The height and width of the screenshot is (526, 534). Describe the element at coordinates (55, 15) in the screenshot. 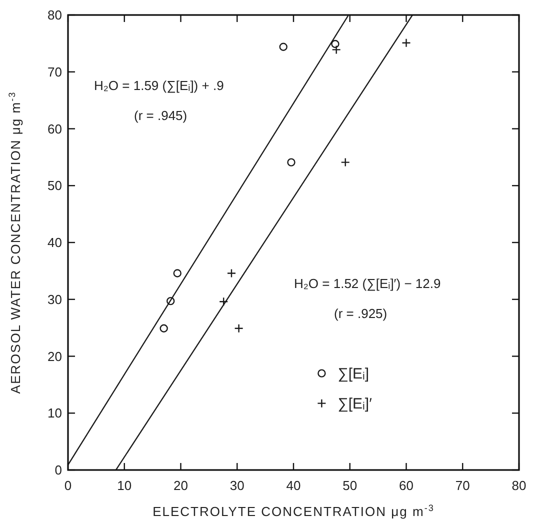

I see `y-tick-label: 80` at that location.